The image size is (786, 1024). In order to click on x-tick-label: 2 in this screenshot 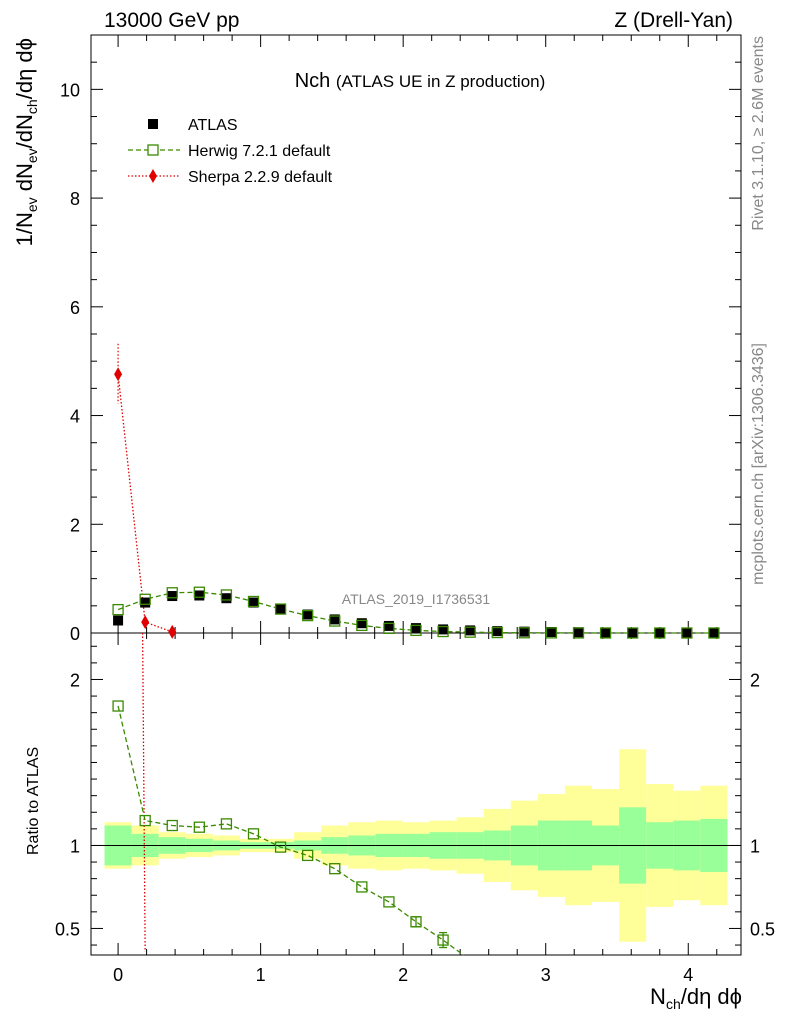, I will do `click(403, 975)`.